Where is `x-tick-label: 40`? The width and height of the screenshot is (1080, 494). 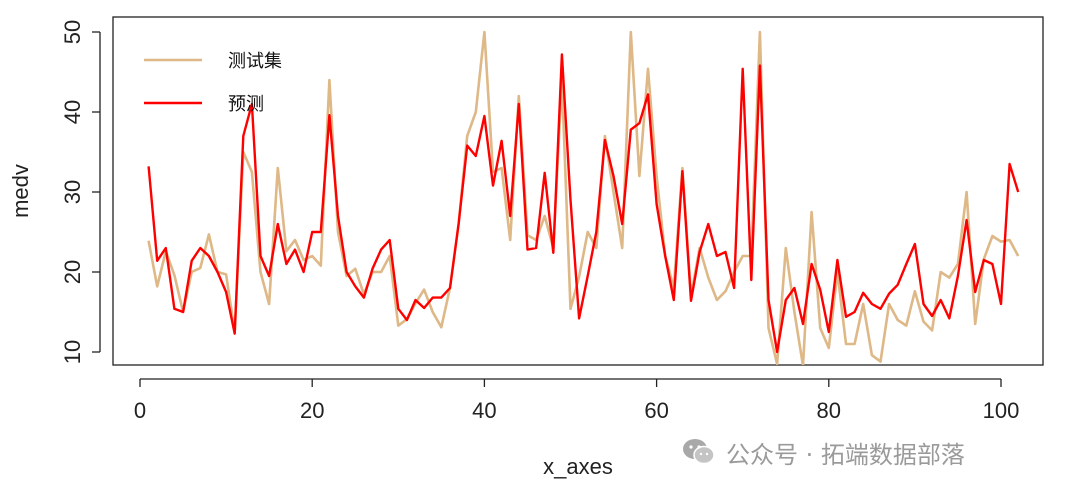
x-tick-label: 40 is located at coordinates (484, 410).